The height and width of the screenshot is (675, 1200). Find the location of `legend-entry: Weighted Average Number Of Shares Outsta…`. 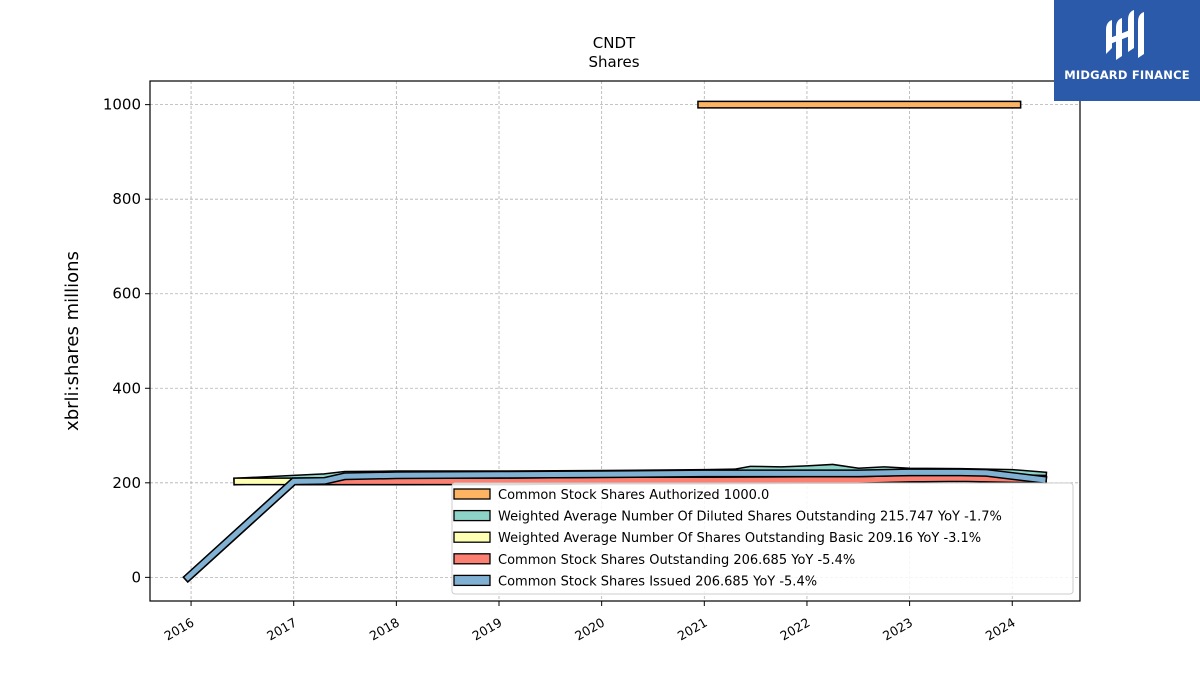

legend-entry: Weighted Average Number Of Shares Outsta… is located at coordinates (739, 538).